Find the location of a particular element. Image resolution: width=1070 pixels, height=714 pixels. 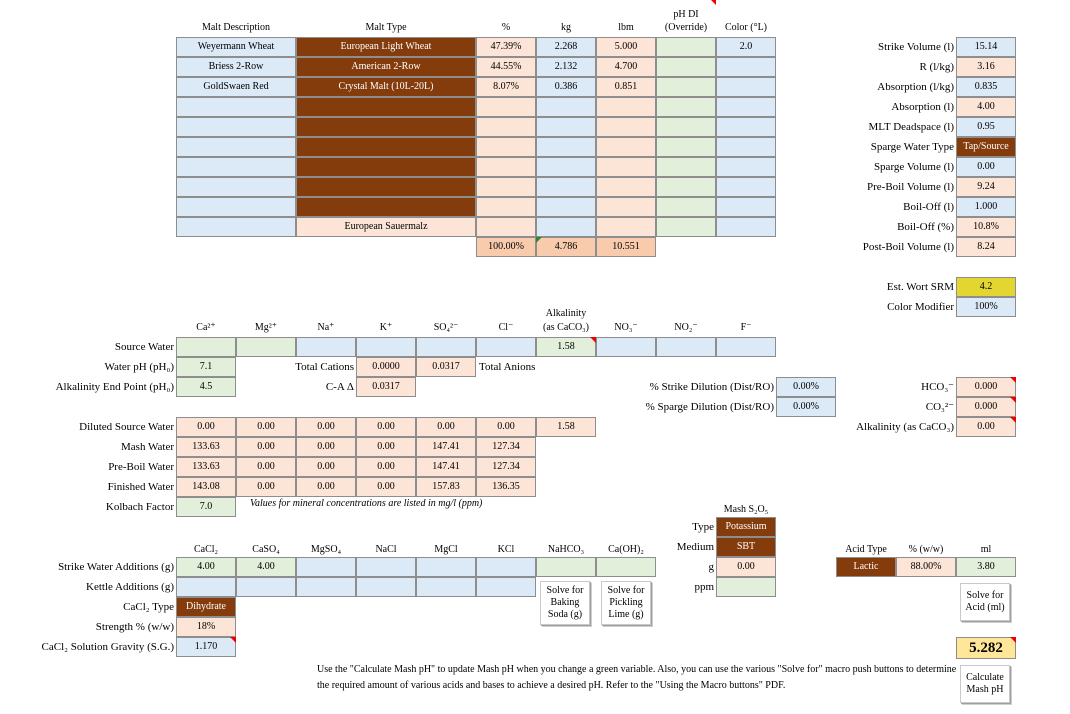

meta-medium-select: SBT is located at coordinates (746, 547).